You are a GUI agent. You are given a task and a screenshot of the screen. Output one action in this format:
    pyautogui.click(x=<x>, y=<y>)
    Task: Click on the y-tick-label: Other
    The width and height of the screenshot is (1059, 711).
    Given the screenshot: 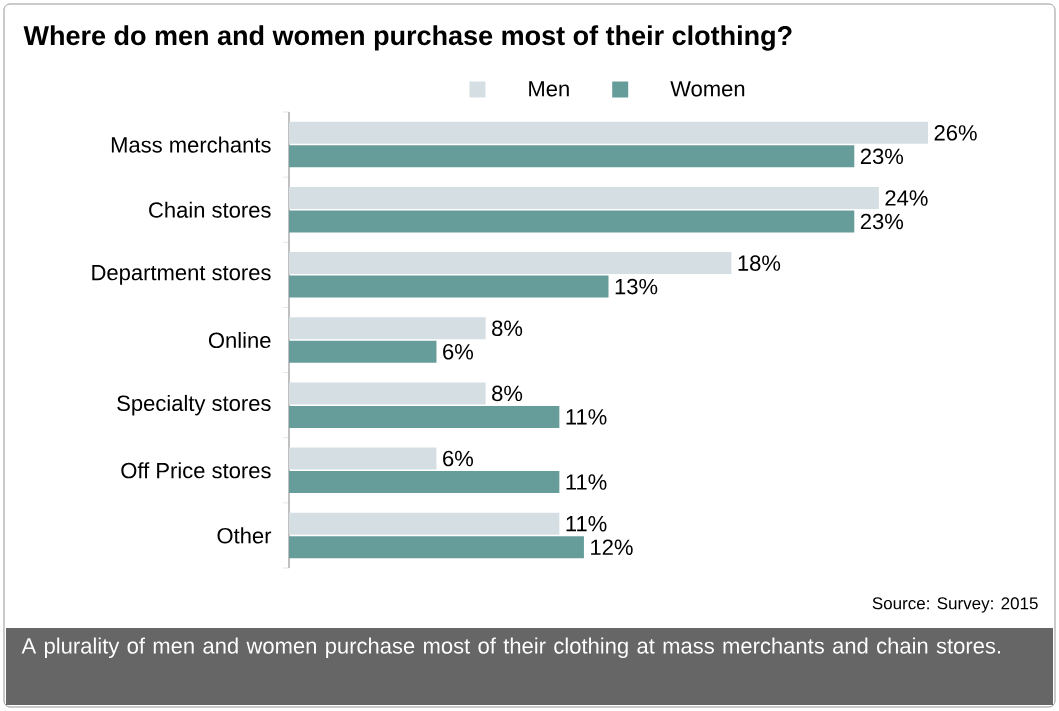 What is the action you would take?
    pyautogui.click(x=244, y=535)
    